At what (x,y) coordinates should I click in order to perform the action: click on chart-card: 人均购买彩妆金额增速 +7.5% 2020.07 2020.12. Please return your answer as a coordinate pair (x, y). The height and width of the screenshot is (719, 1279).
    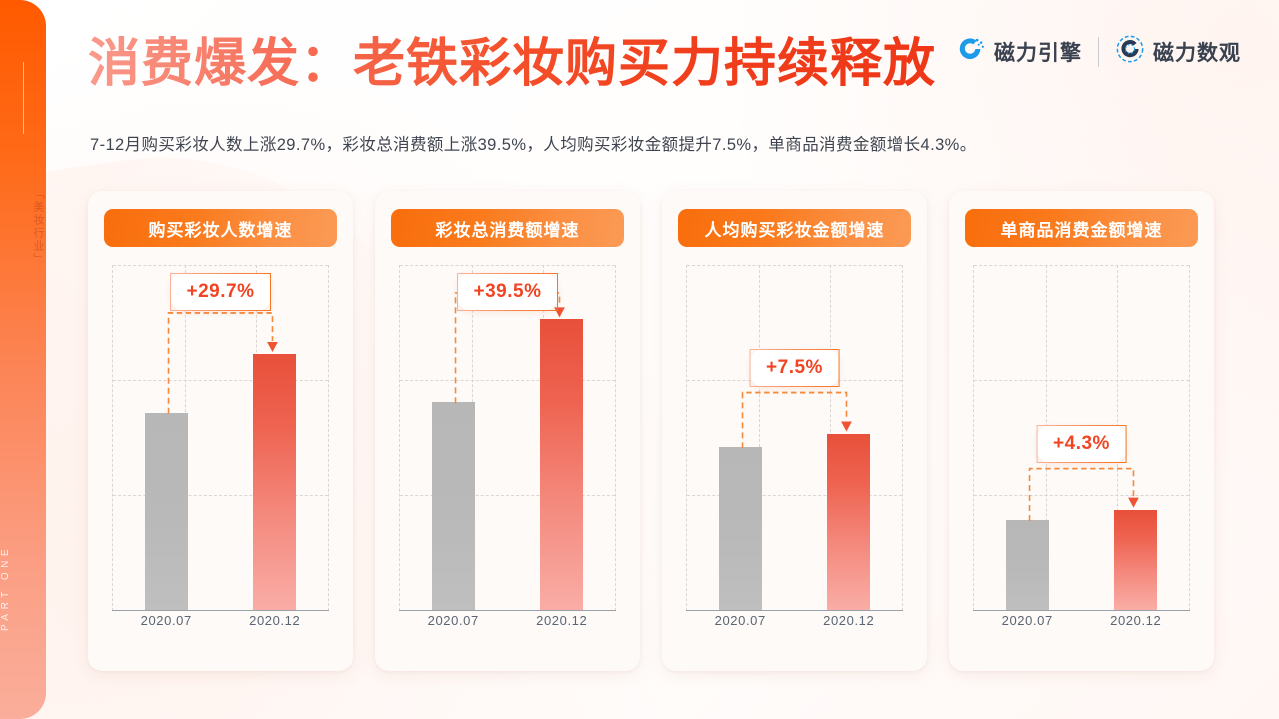
    Looking at the image, I should click on (794, 431).